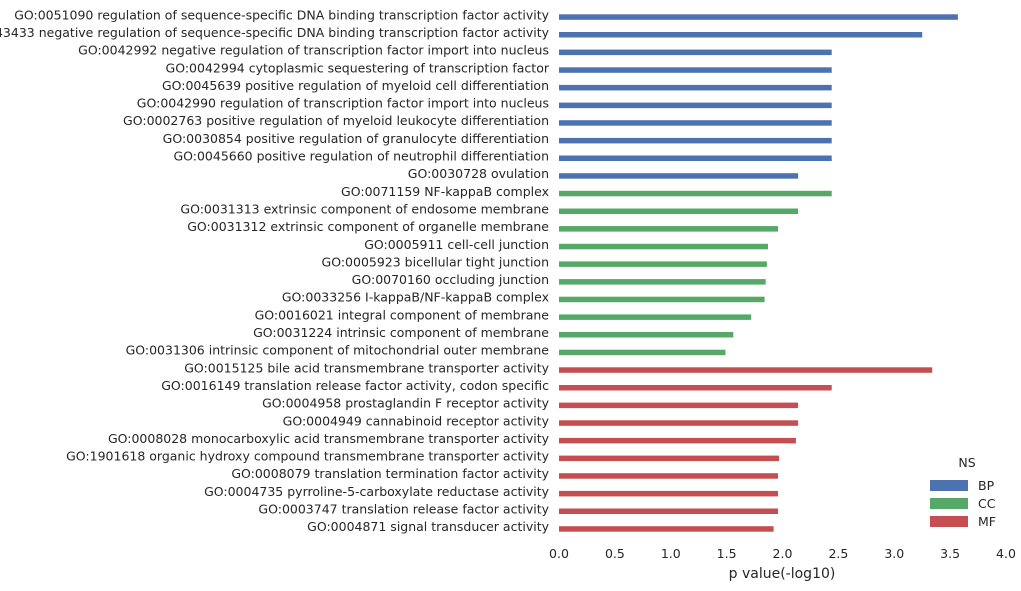 Image resolution: width=1021 pixels, height=591 pixels. Describe the element at coordinates (894, 553) in the screenshot. I see `x-tick-label: 3.0` at that location.